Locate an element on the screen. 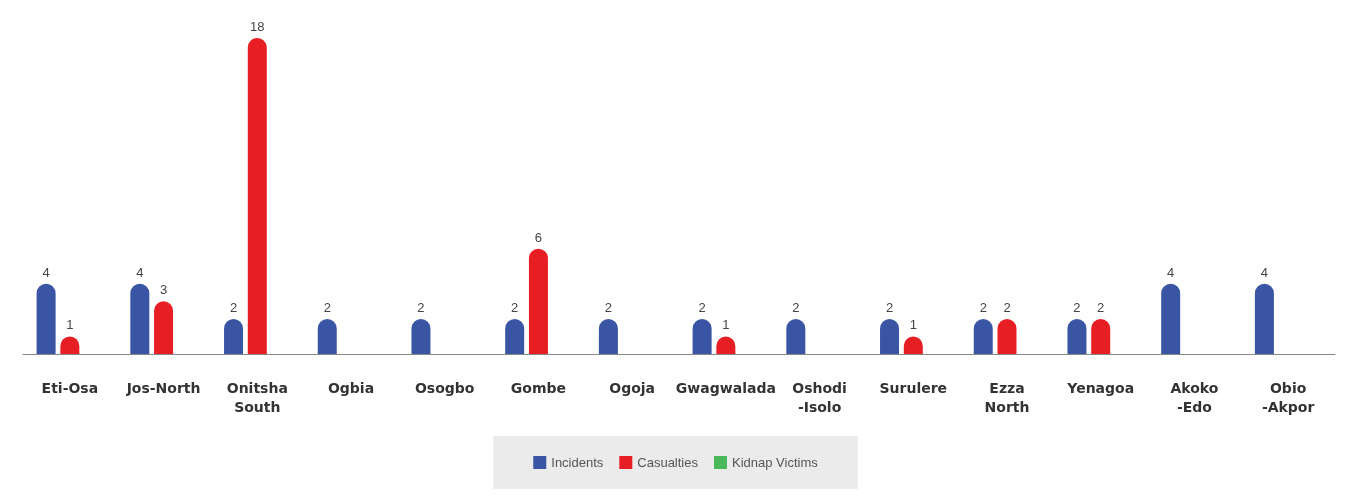 This screenshot has width=1351, height=497. x-tick-label: Eti-Osa is located at coordinates (70, 387).